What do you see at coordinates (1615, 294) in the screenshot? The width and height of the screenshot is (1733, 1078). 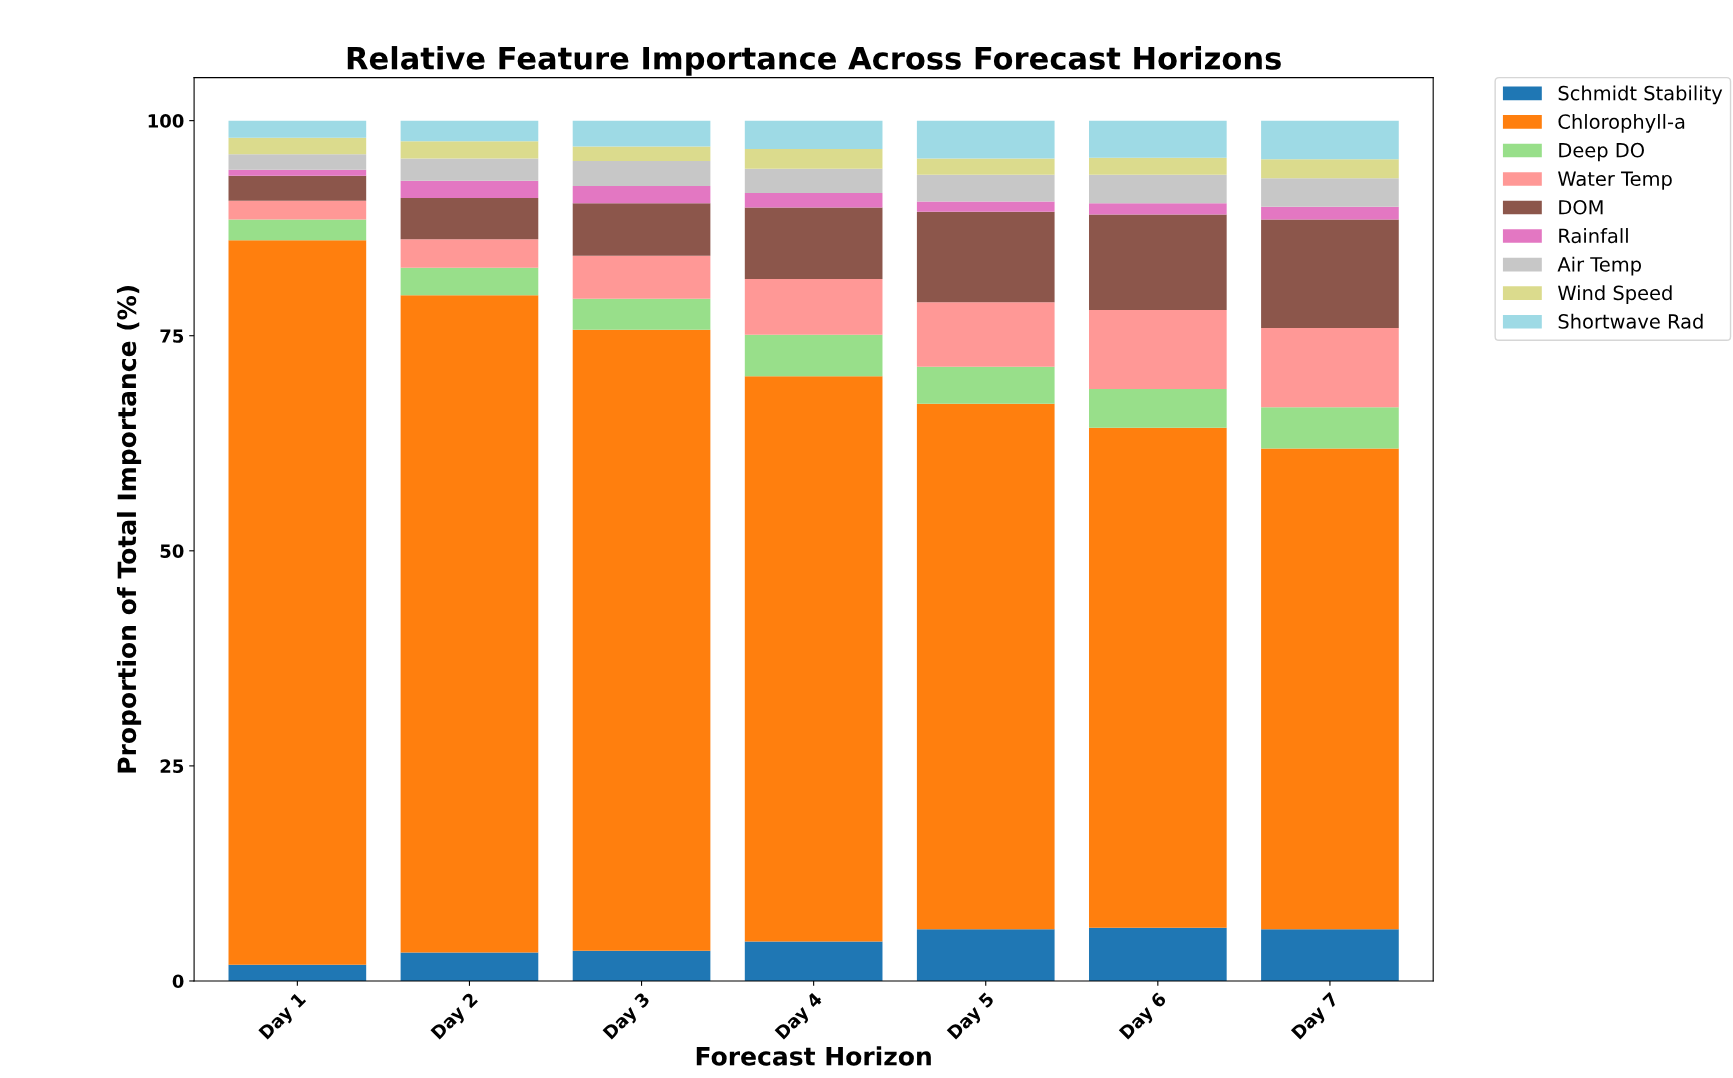 I see `legend-label: Wind Speed` at bounding box center [1615, 294].